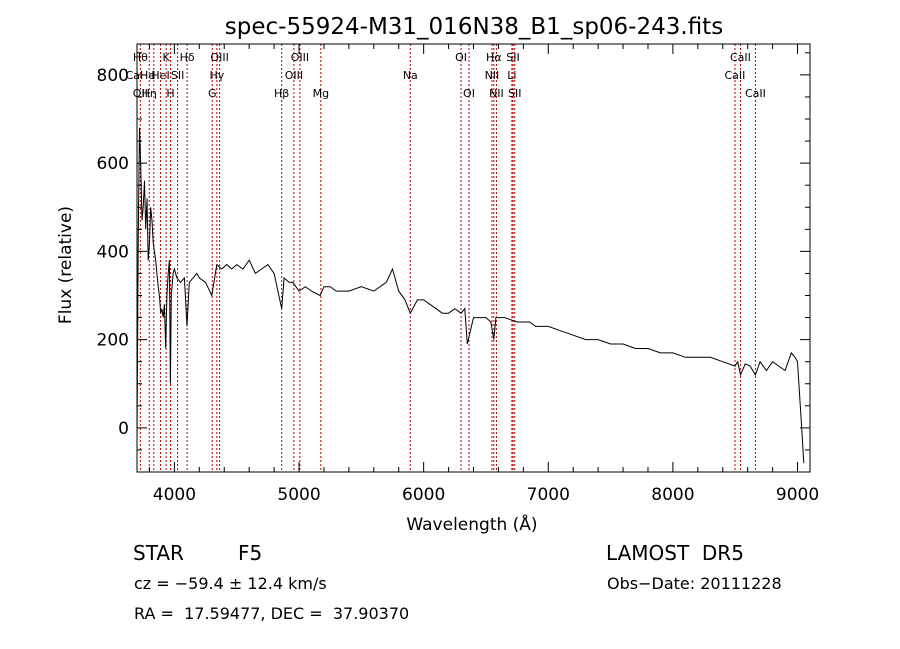 The height and width of the screenshot is (649, 900). I want to click on line-label: G, so click(212, 93).